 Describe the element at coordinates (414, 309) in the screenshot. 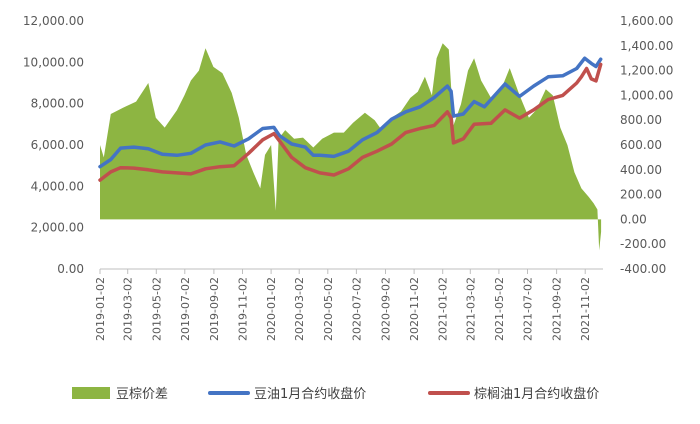

I see `x-tick-label: 2020-11-02` at that location.